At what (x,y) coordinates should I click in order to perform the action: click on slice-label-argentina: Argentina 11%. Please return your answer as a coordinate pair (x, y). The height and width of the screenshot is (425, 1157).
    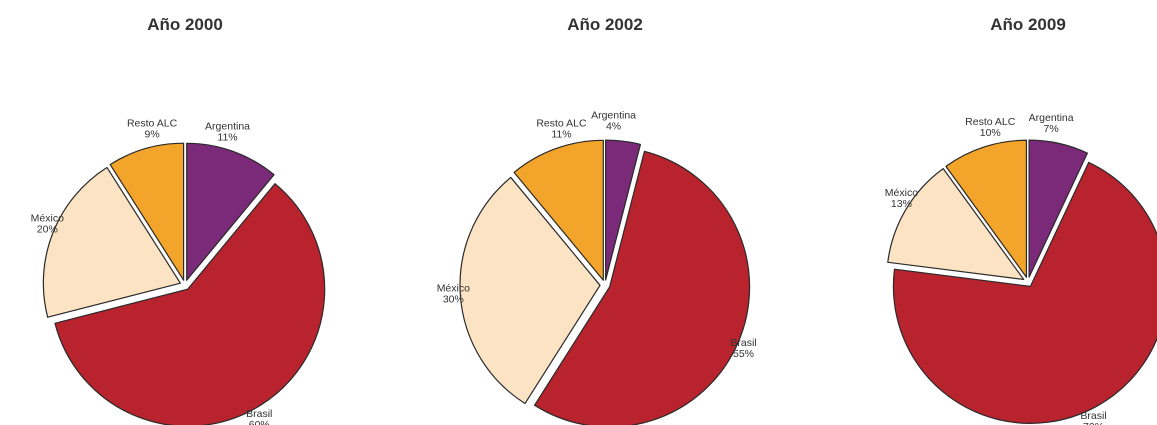
    Looking at the image, I should click on (227, 132).